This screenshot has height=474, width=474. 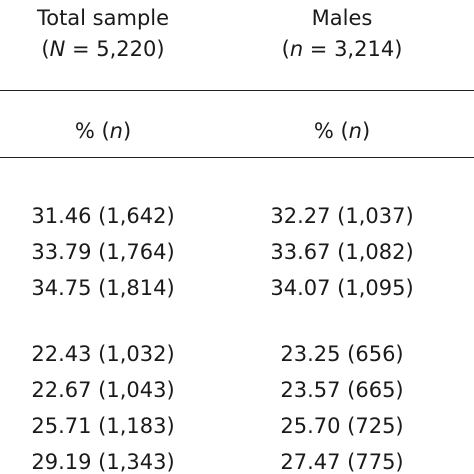 I want to click on header-bottom-rule, so click(x=237, y=157).